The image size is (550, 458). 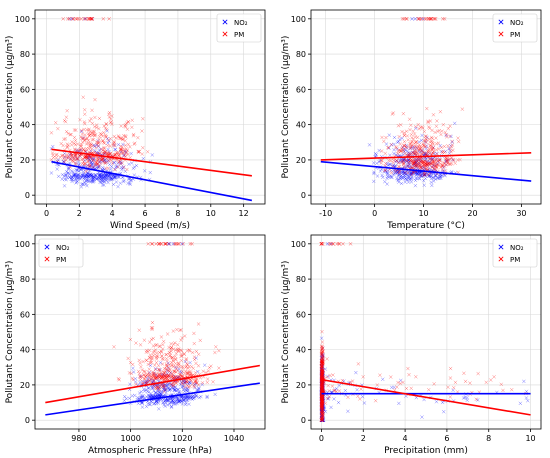 I want to click on legend: NO₂ PM, so click(x=61, y=253).